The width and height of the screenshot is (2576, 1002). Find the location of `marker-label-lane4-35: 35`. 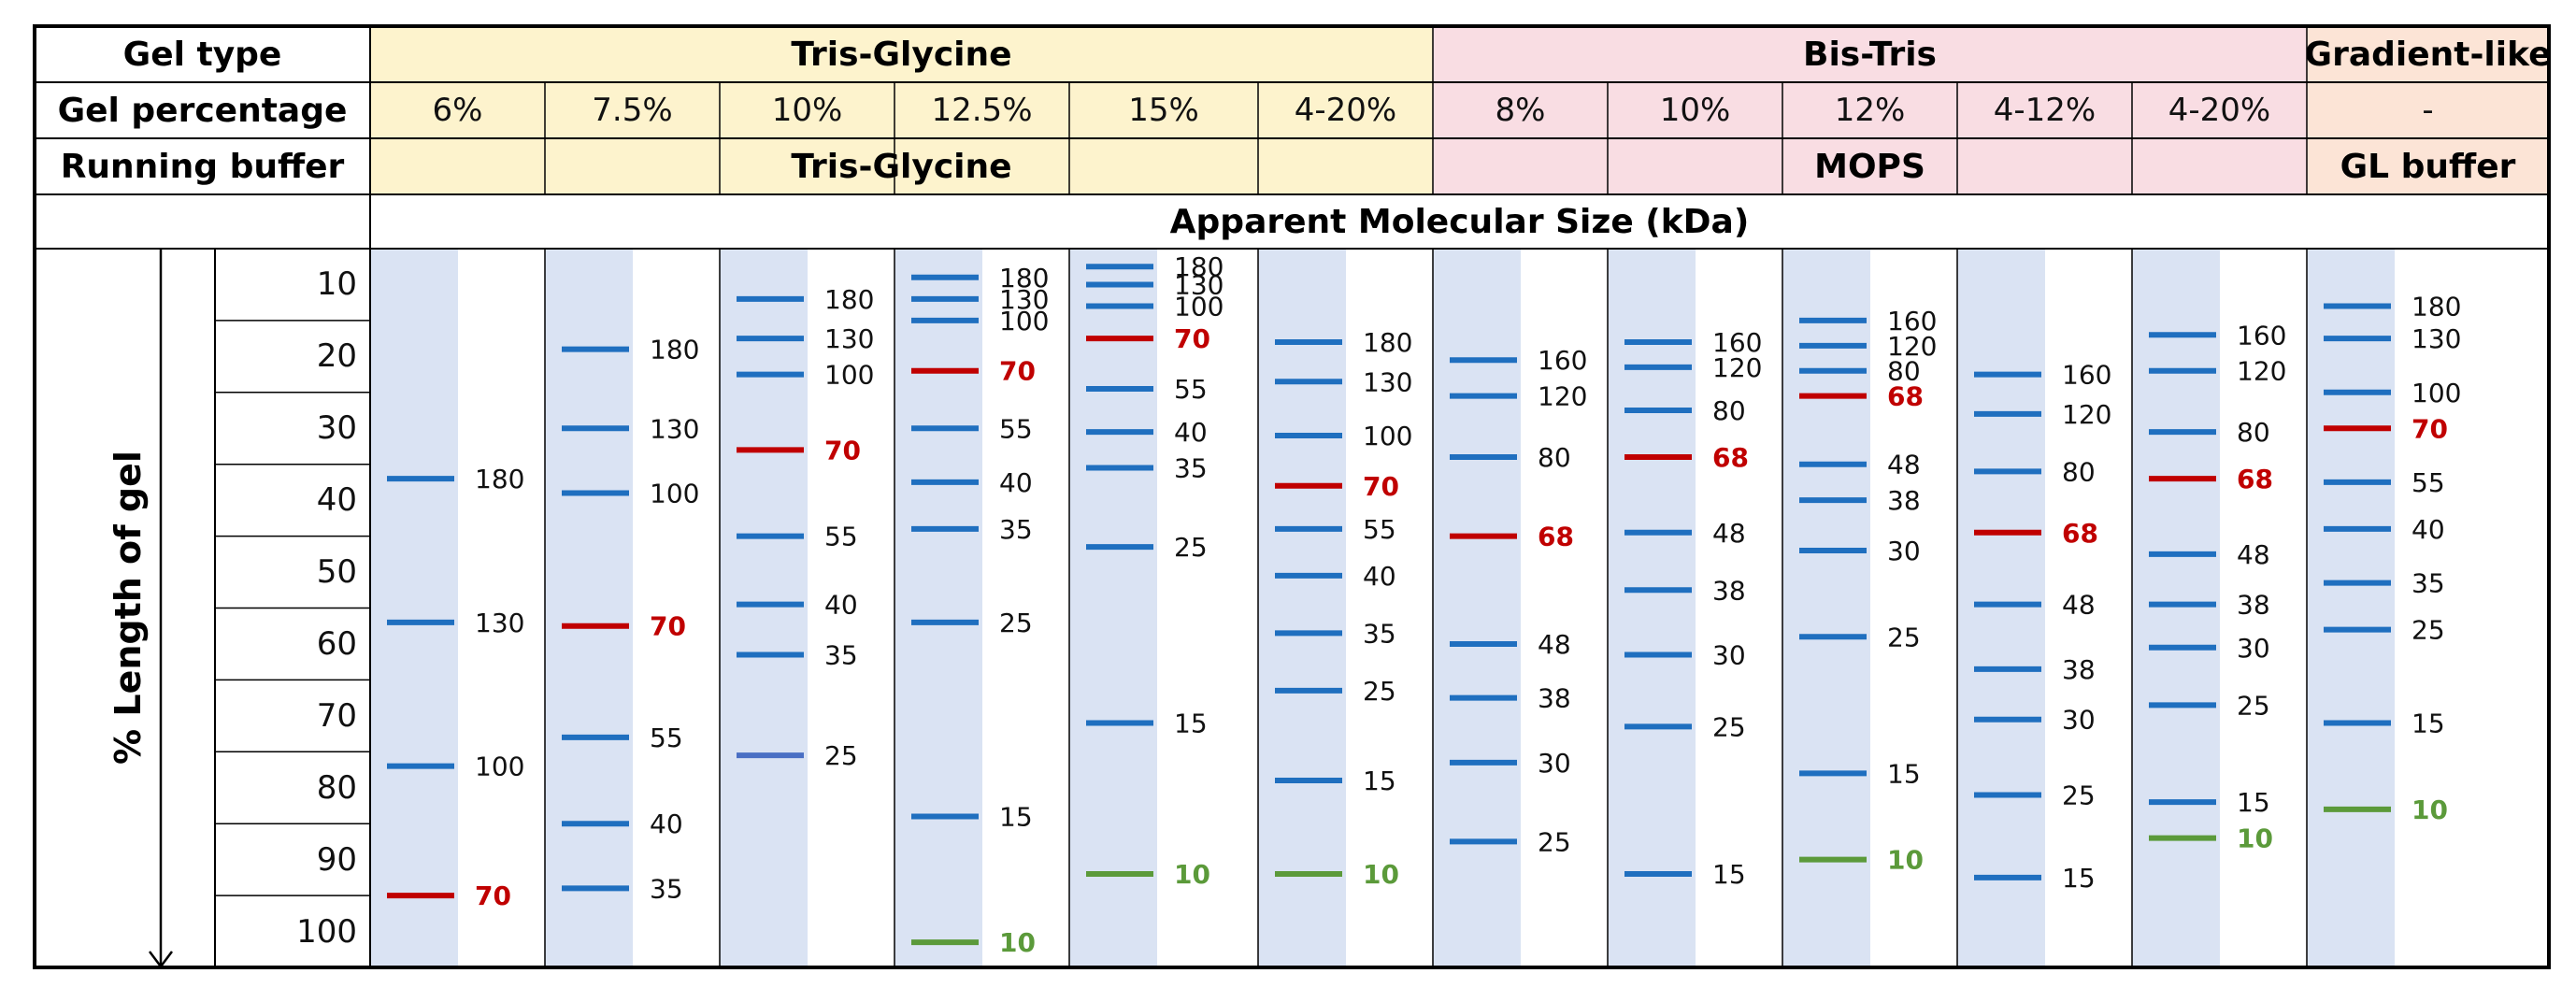

marker-label-lane4-35: 35 is located at coordinates (1016, 529).